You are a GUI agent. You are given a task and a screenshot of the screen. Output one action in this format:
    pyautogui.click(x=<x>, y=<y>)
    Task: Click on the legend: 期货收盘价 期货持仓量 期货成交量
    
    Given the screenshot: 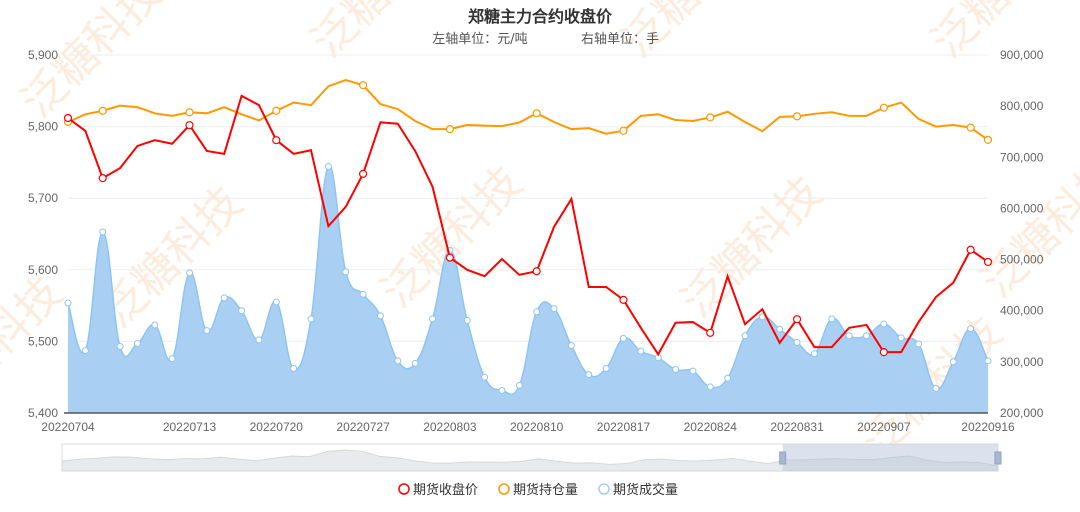 What is the action you would take?
    pyautogui.click(x=538, y=490)
    